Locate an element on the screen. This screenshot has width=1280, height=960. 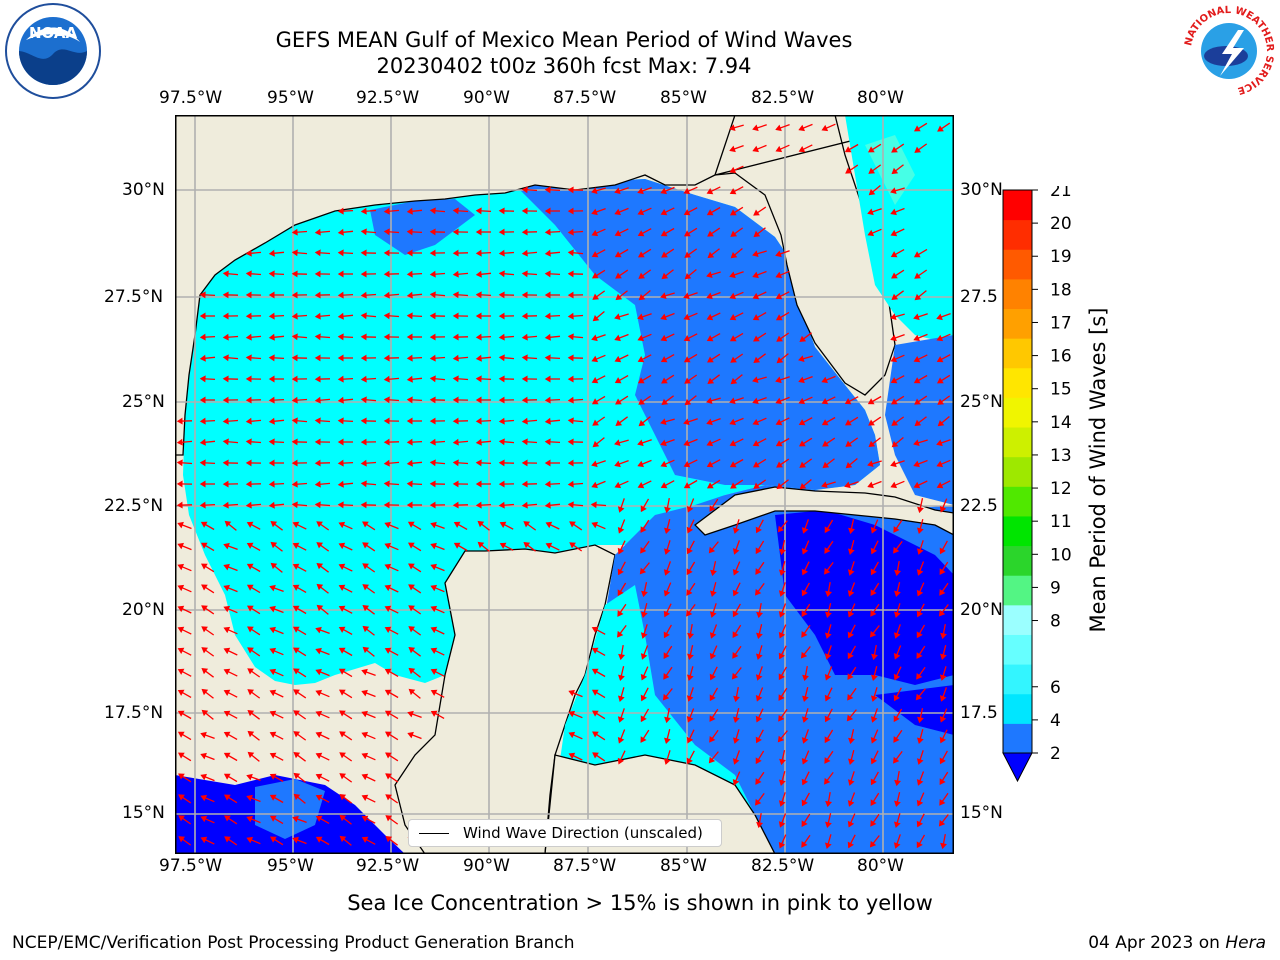
chart-subtitle: 20230402 t00z 360h fcst Max: 7.94 is located at coordinates (564, 66).